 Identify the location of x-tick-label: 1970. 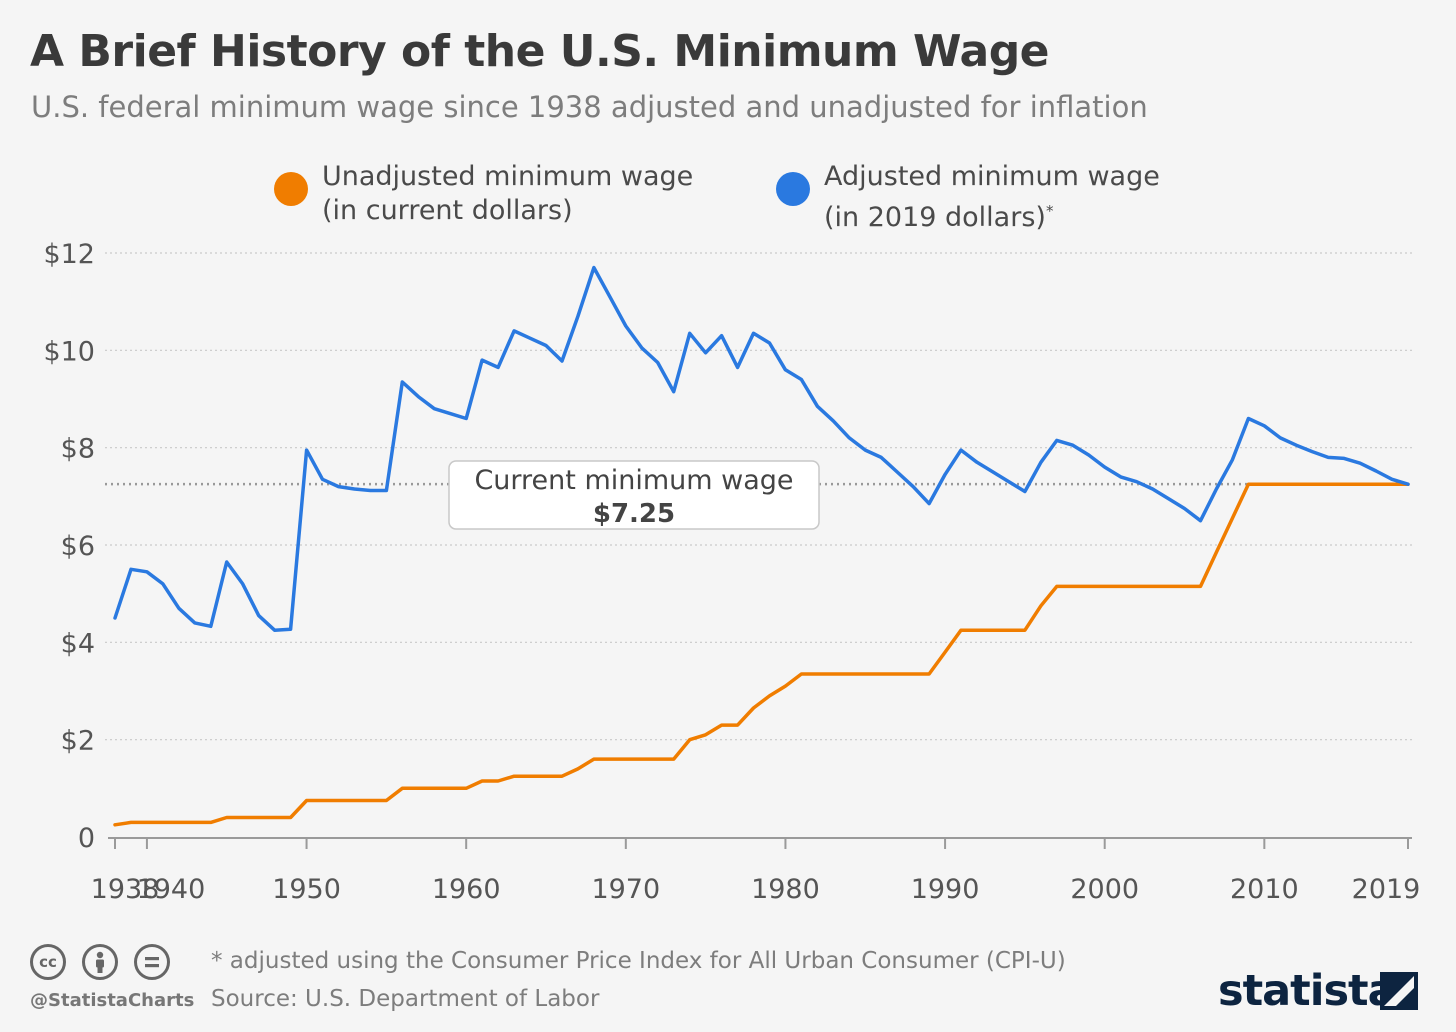
(625, 889).